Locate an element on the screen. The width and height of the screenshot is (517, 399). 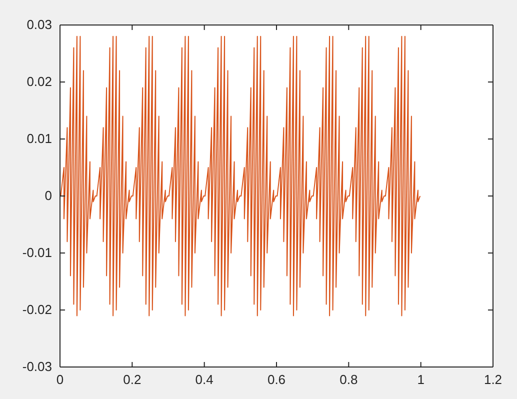
x-tick-label: 0.8 is located at coordinates (349, 380).